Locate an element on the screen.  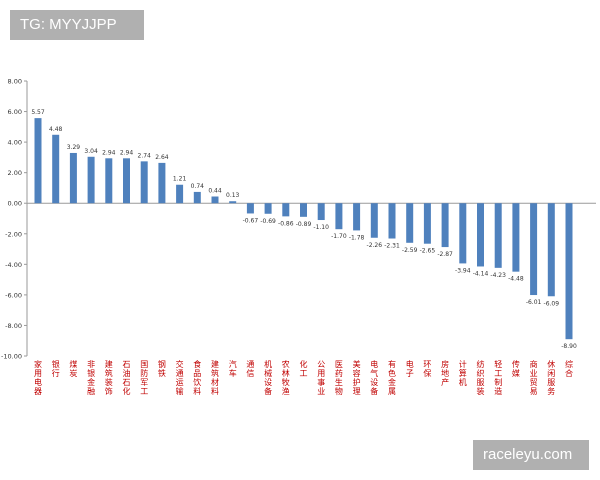
category-label: 电气设备 is located at coordinates (374, 377).